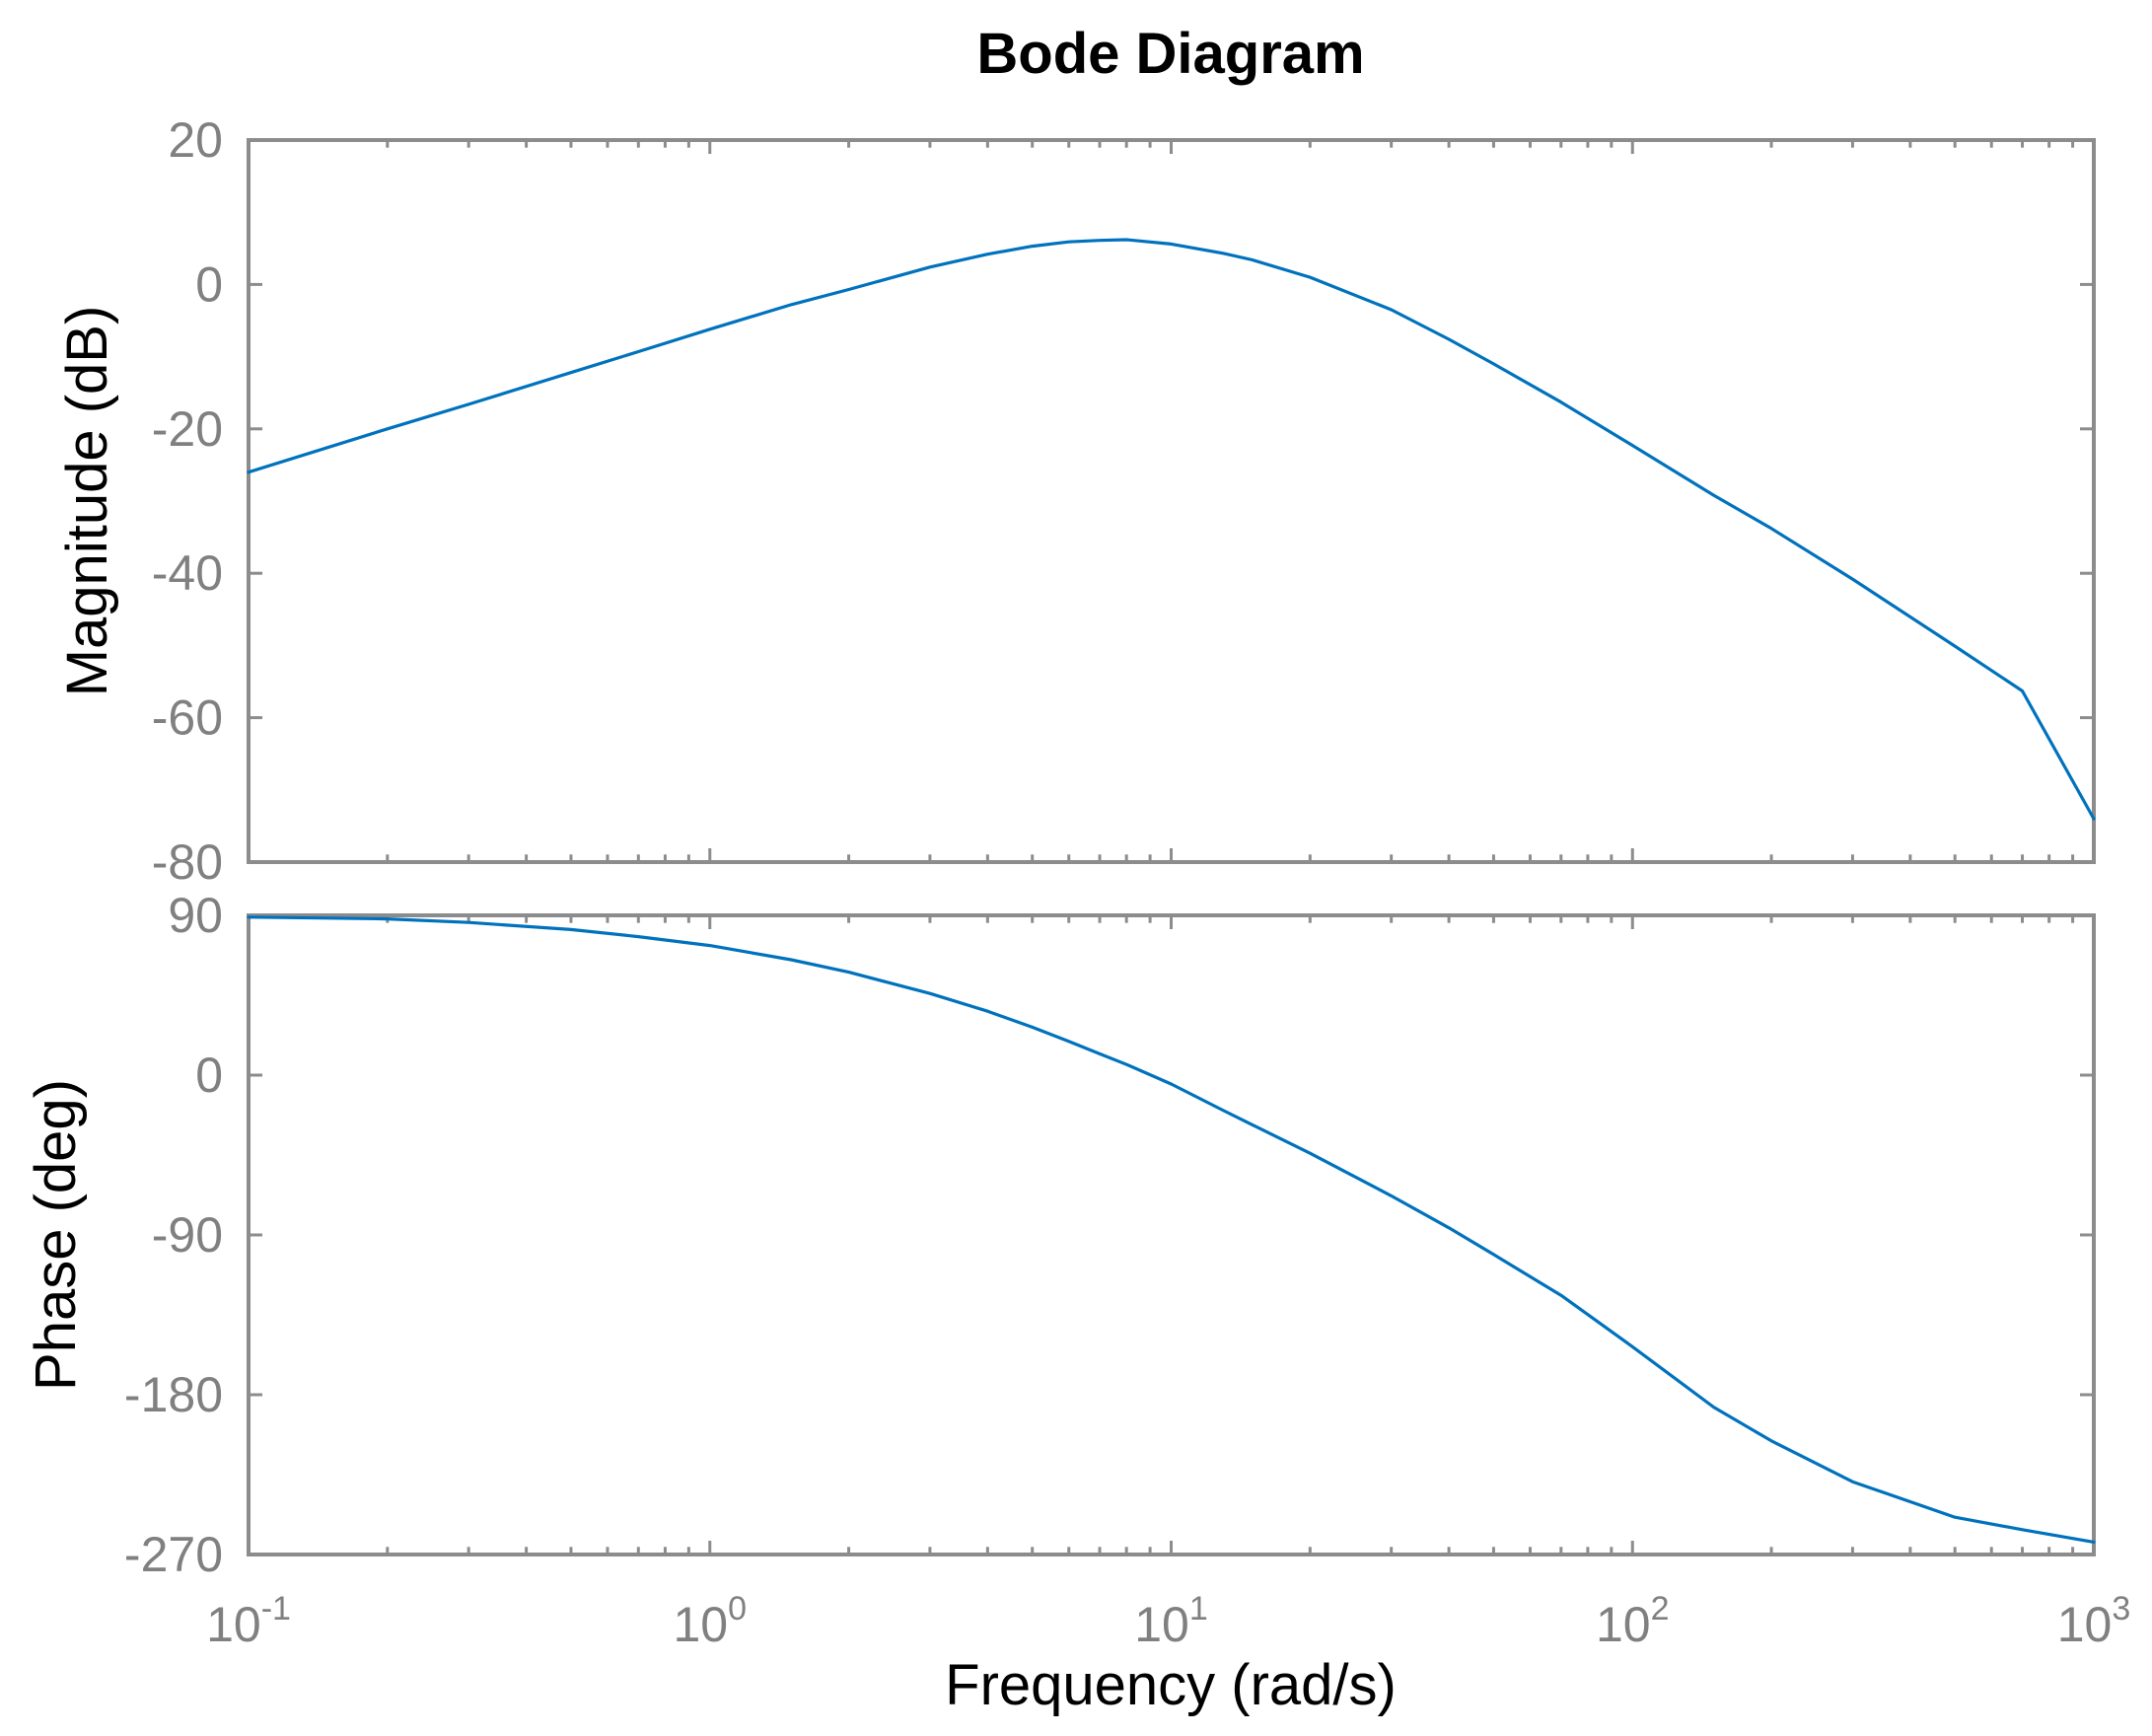 This screenshot has height=1736, width=2152. Describe the element at coordinates (249, 1621) in the screenshot. I see `x-tick-label: 10⁻¹` at that location.